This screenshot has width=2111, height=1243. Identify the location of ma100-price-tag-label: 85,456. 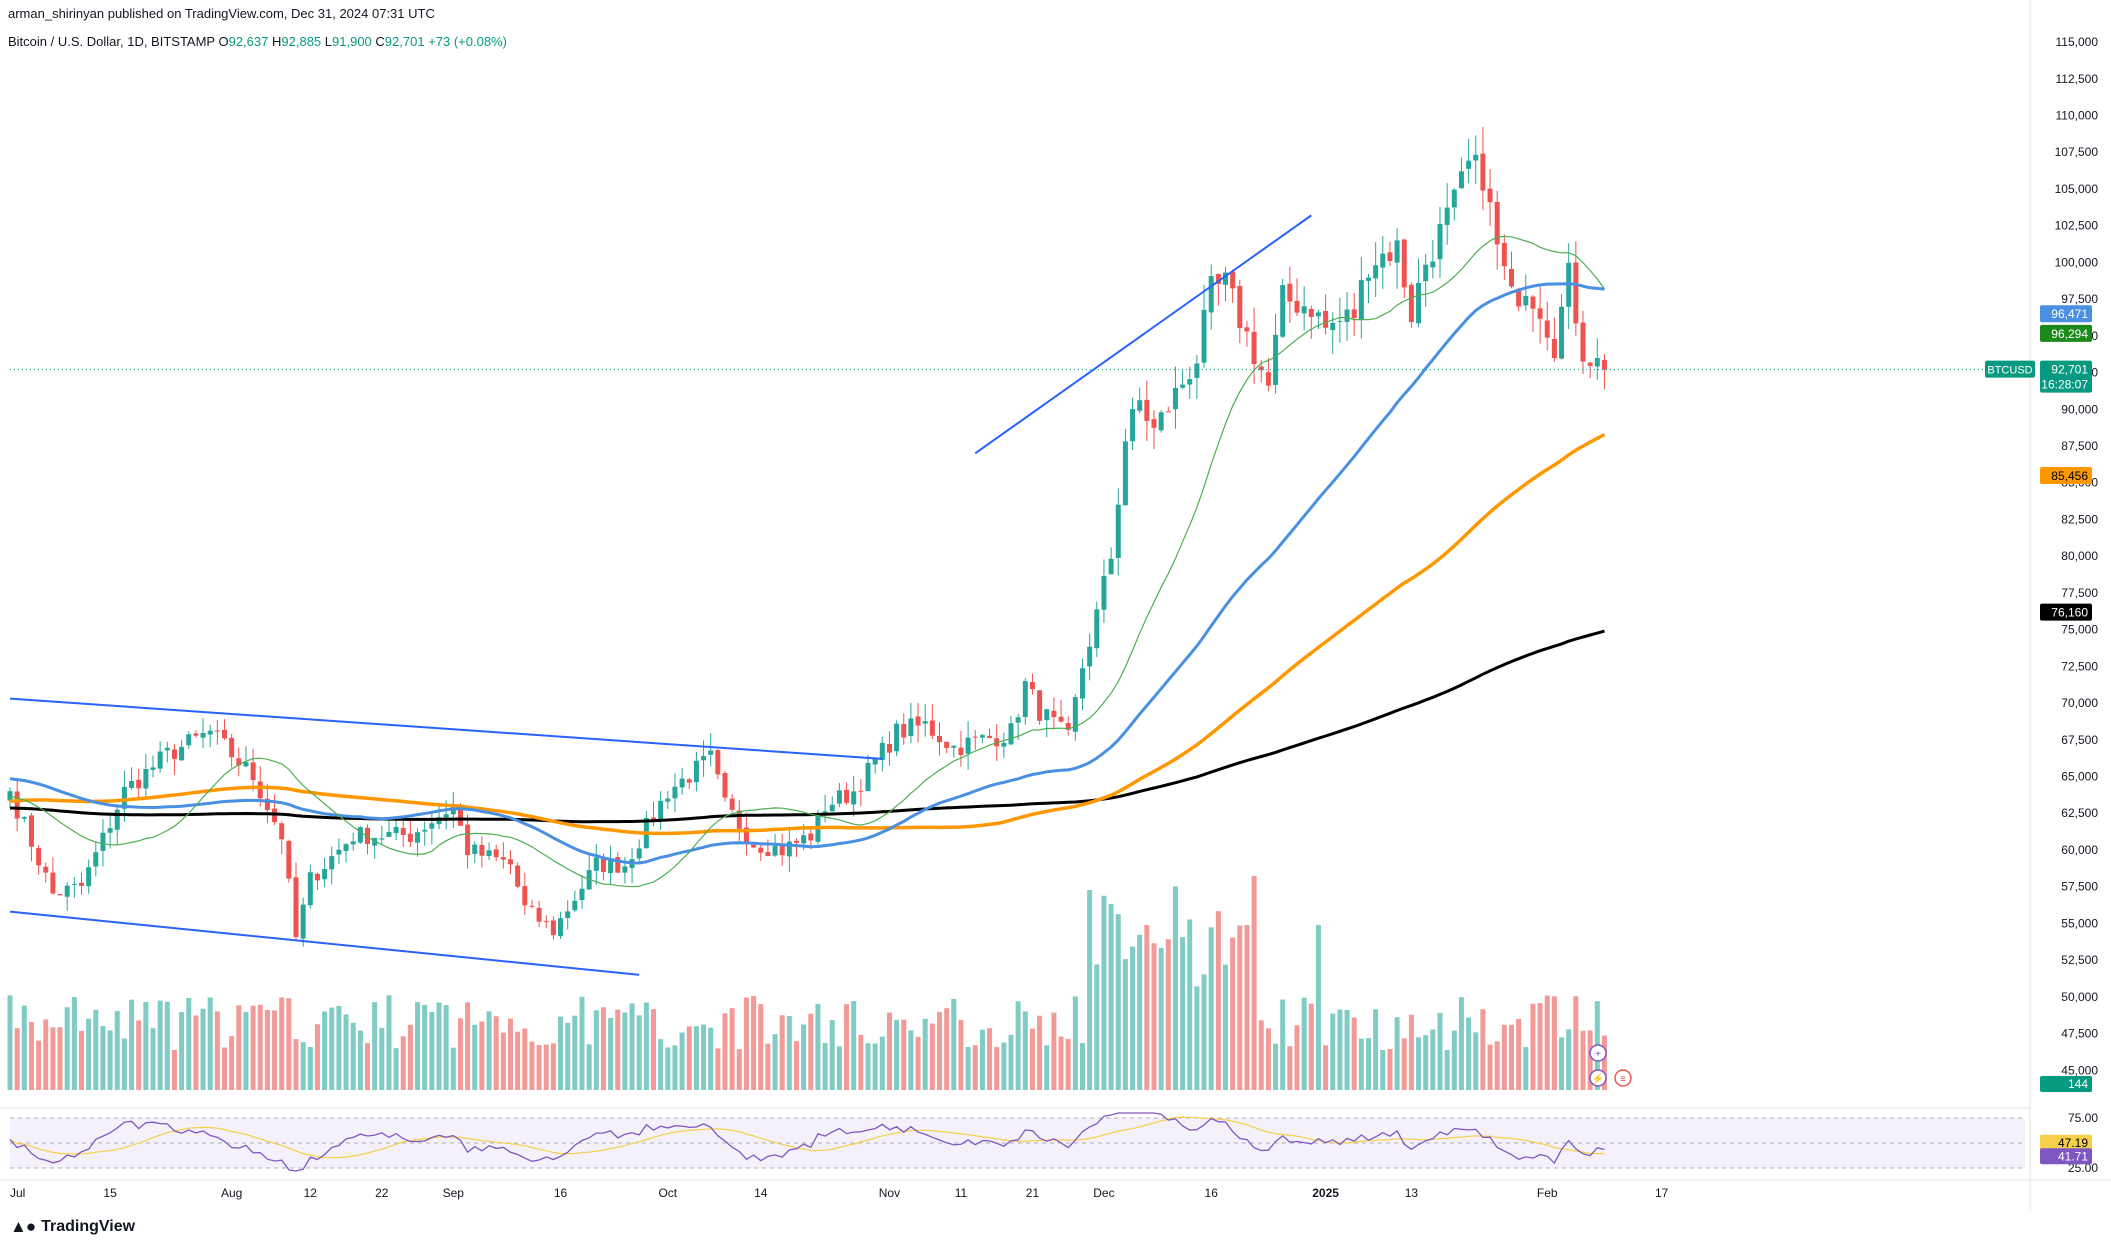
(2069, 476).